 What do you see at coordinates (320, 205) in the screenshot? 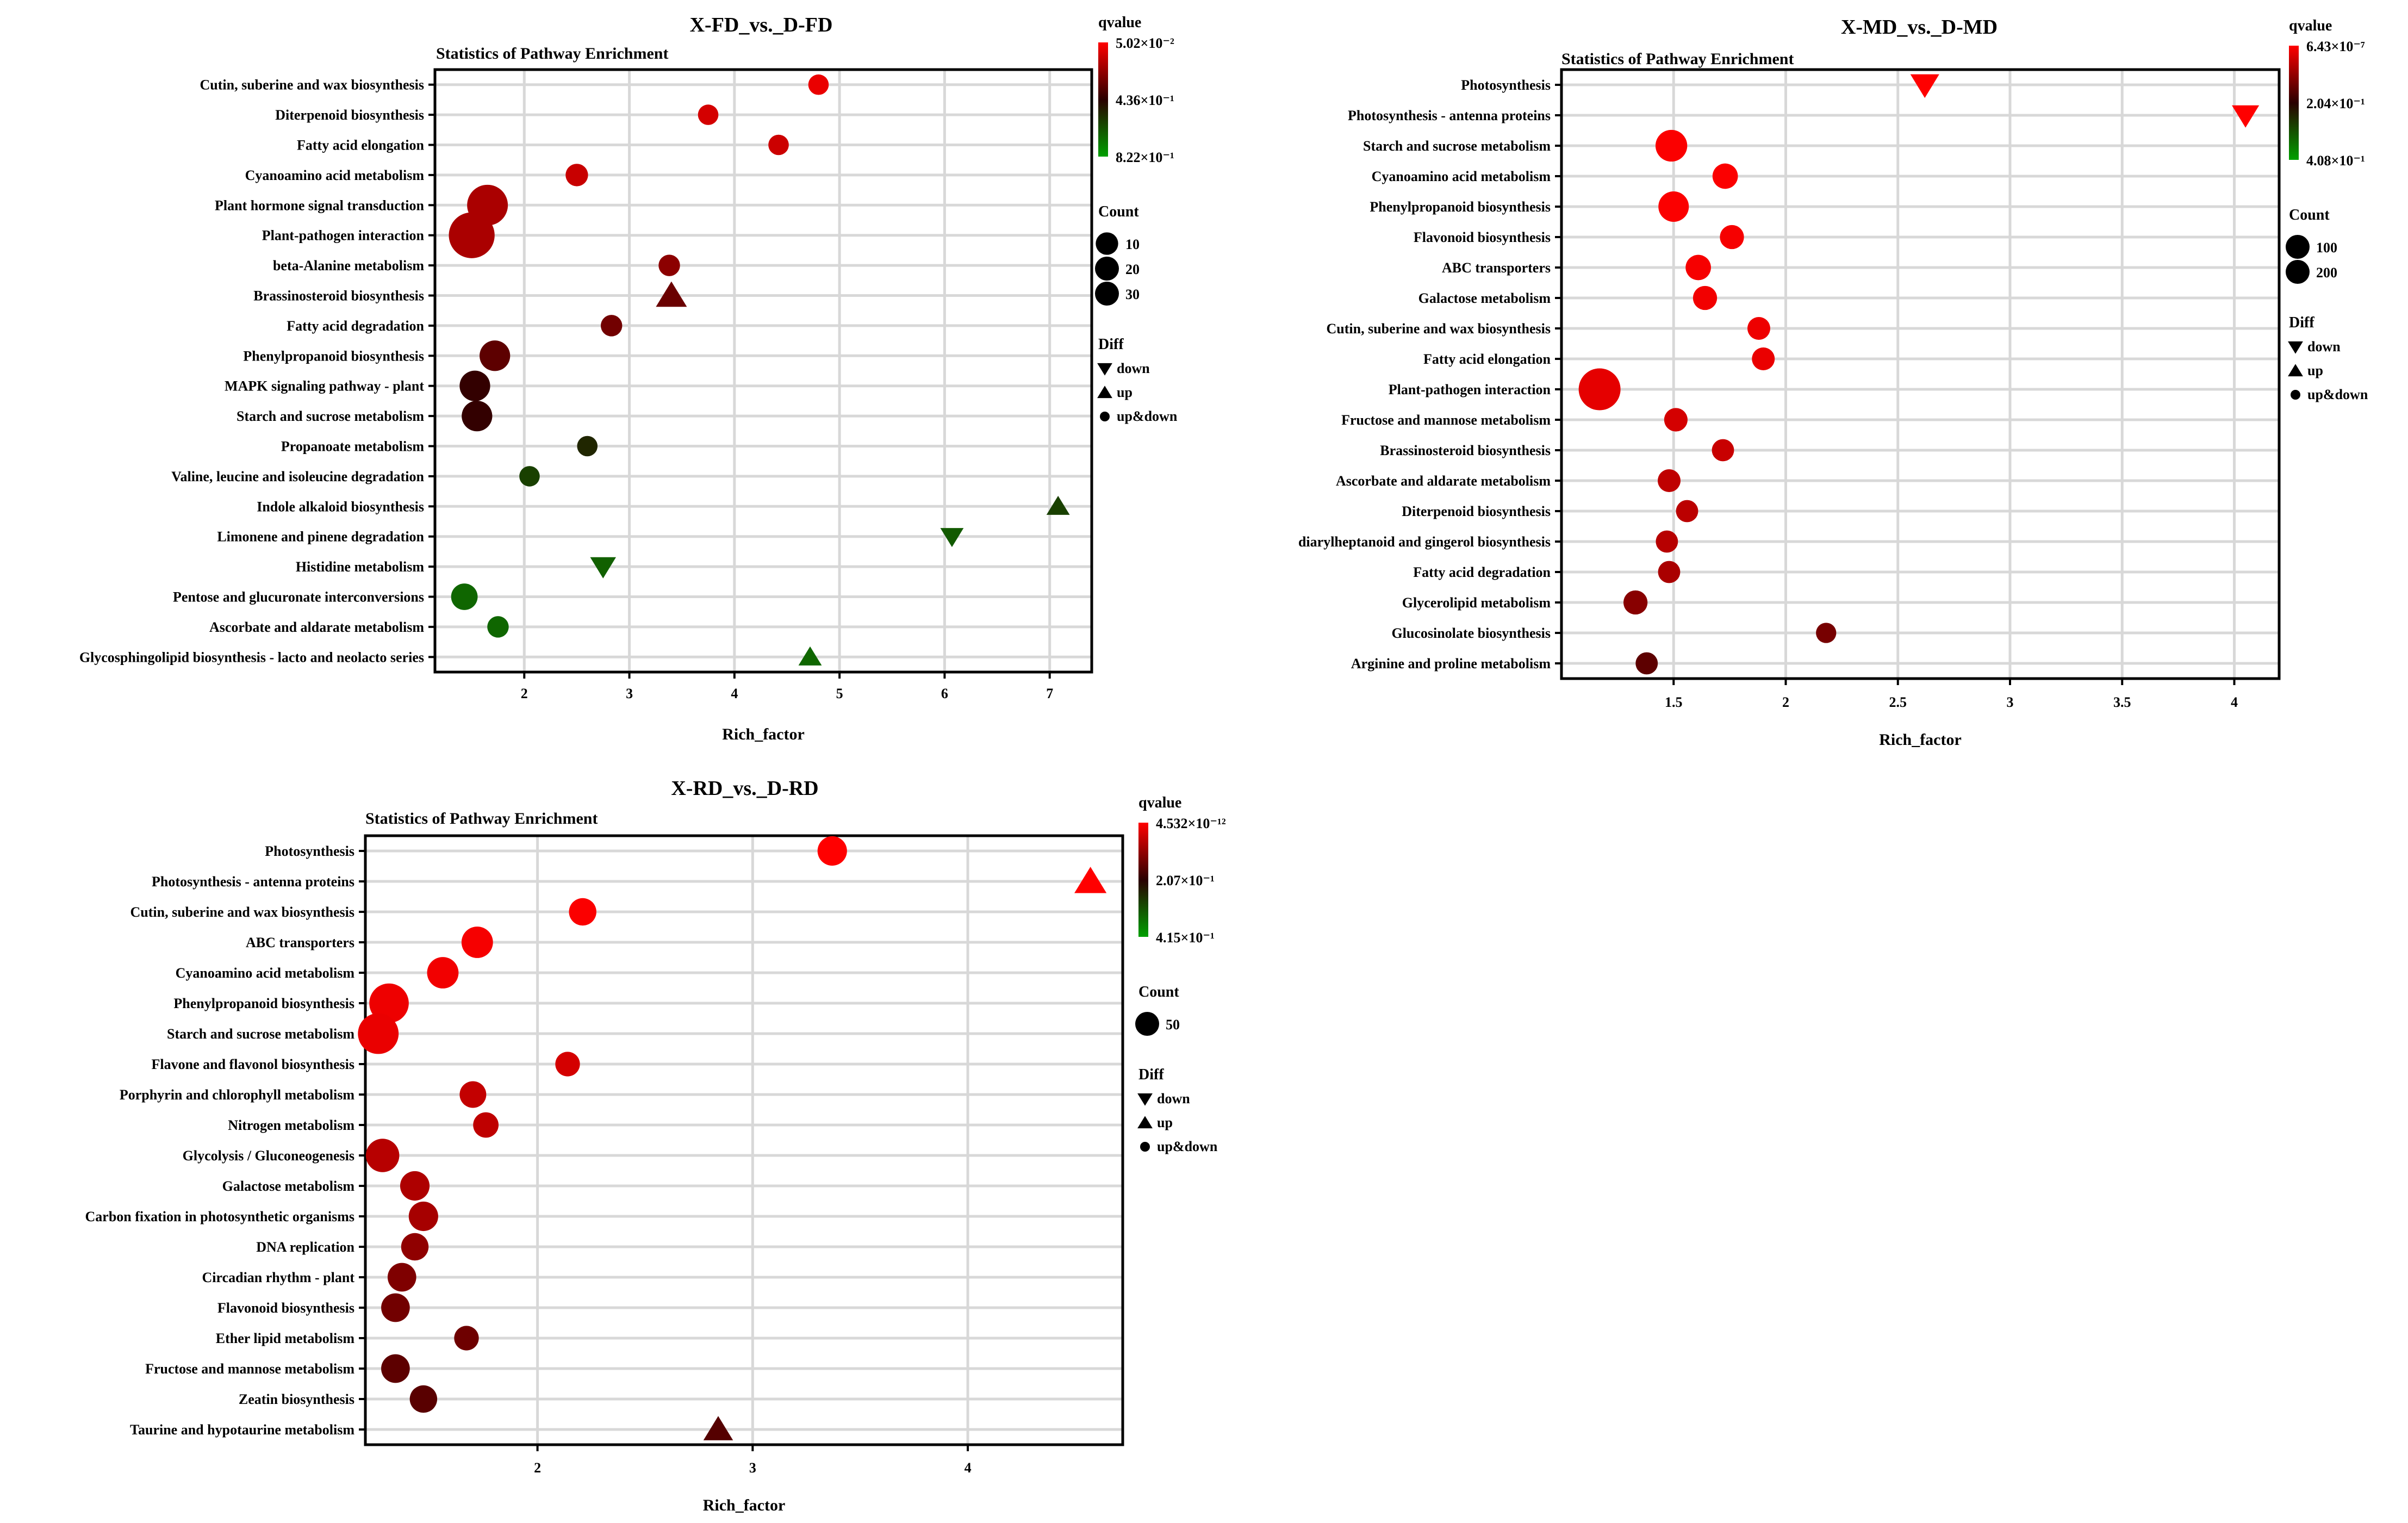
I see `pathway-label: Plant hormone signal transduction` at bounding box center [320, 205].